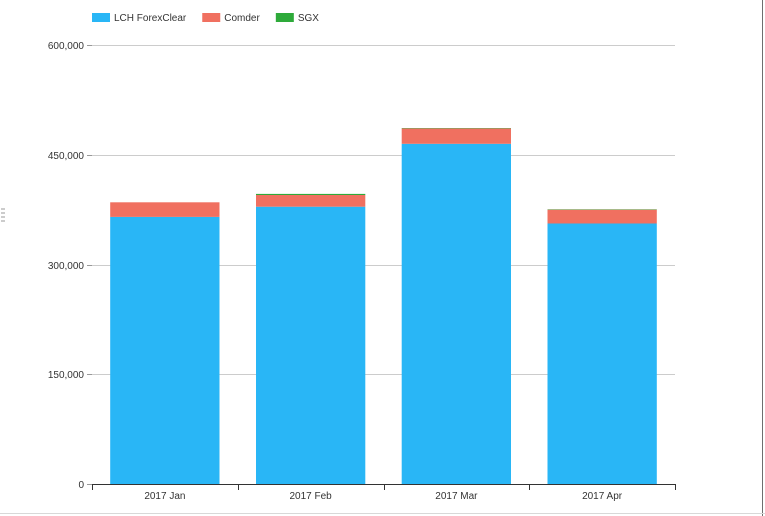  Describe the element at coordinates (3, 215) in the screenshot. I see `resize-grip-icon` at that location.